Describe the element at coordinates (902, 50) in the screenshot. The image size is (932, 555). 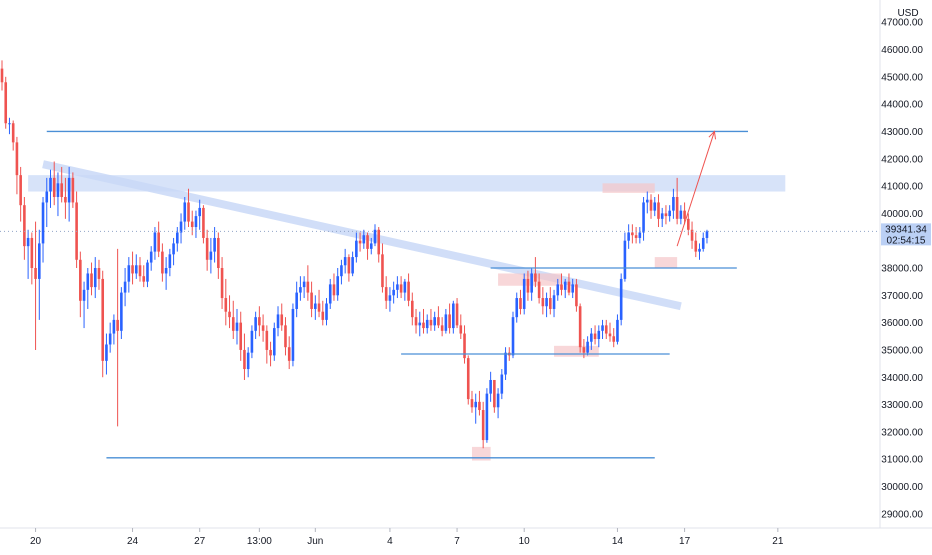
I see `price-tick-label: 46000.00` at that location.